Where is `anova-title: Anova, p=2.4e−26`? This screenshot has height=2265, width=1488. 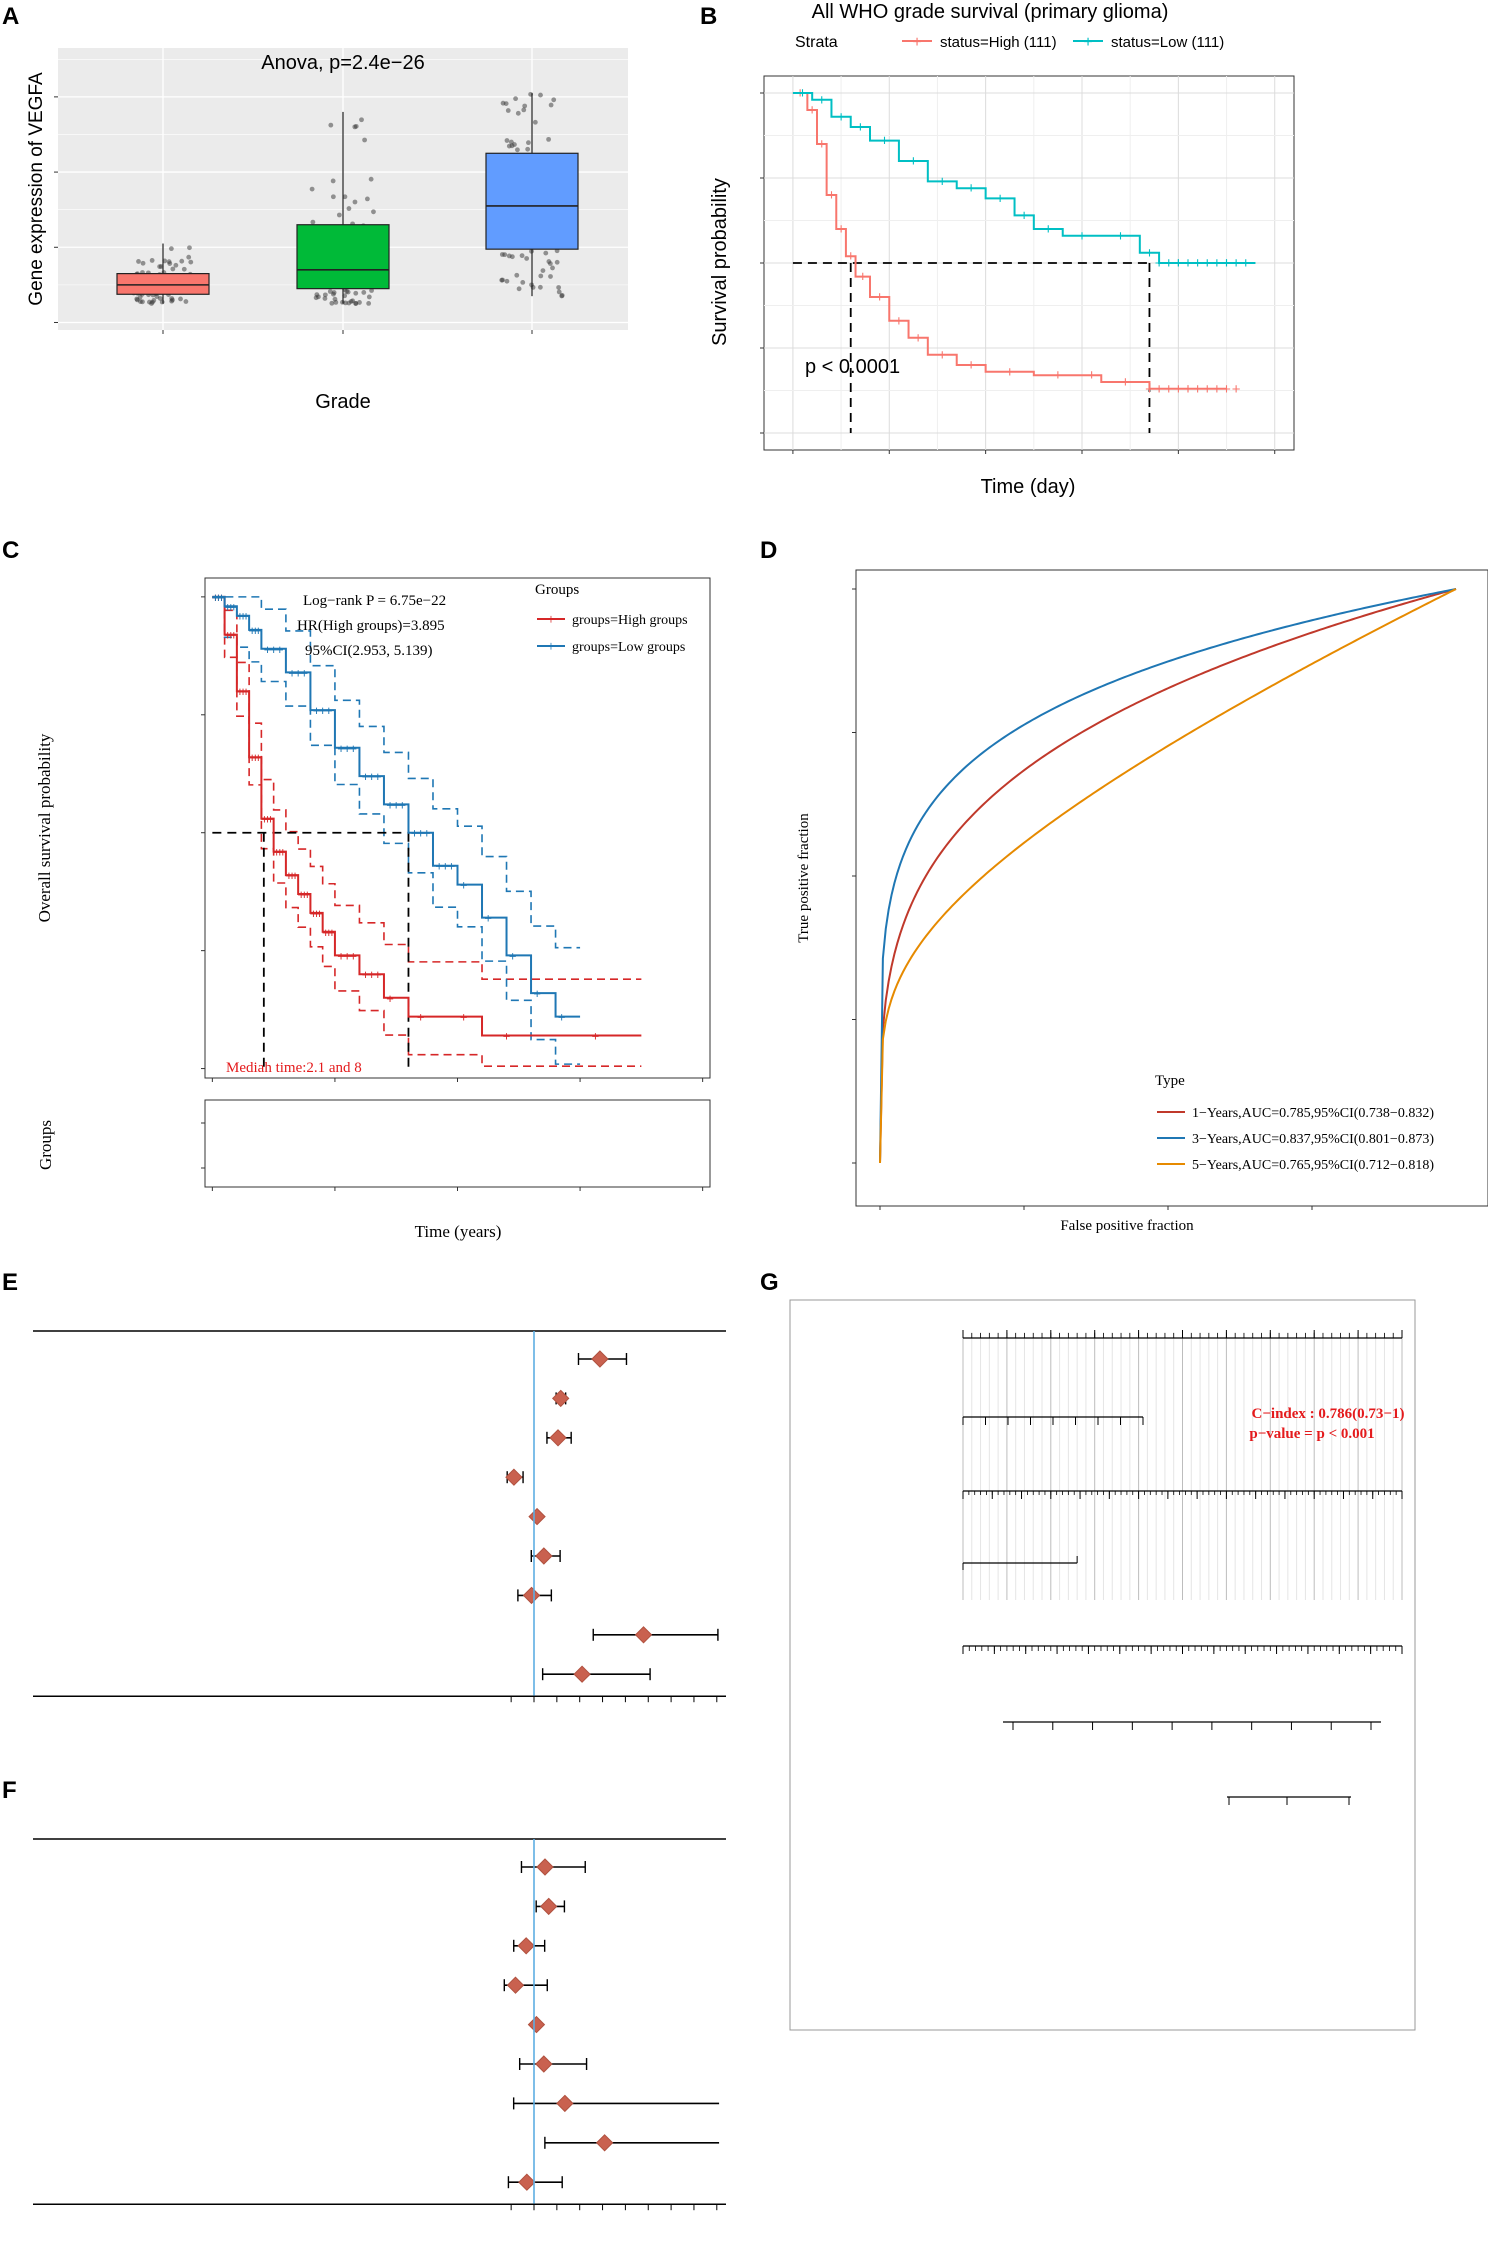 anova-title: Anova, p=2.4e−26 is located at coordinates (342, 63).